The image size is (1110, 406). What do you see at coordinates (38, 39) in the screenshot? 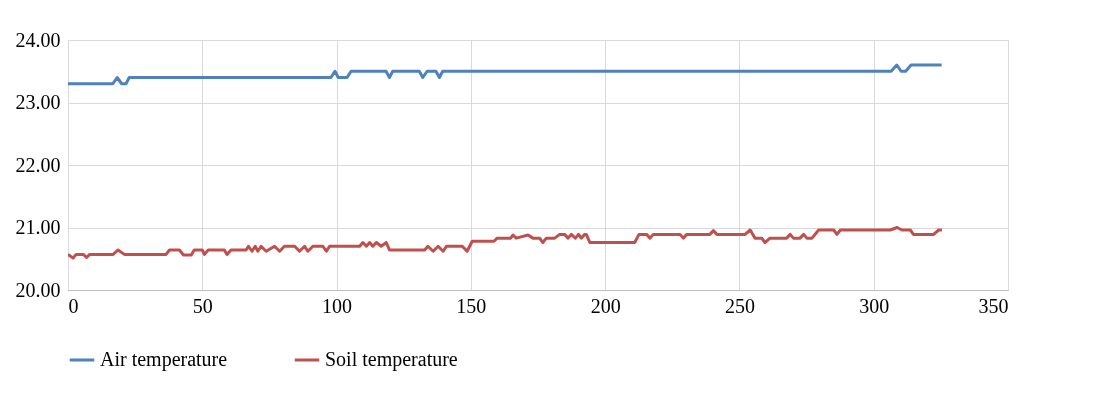
I see `y-tick-label: 24.00` at bounding box center [38, 39].